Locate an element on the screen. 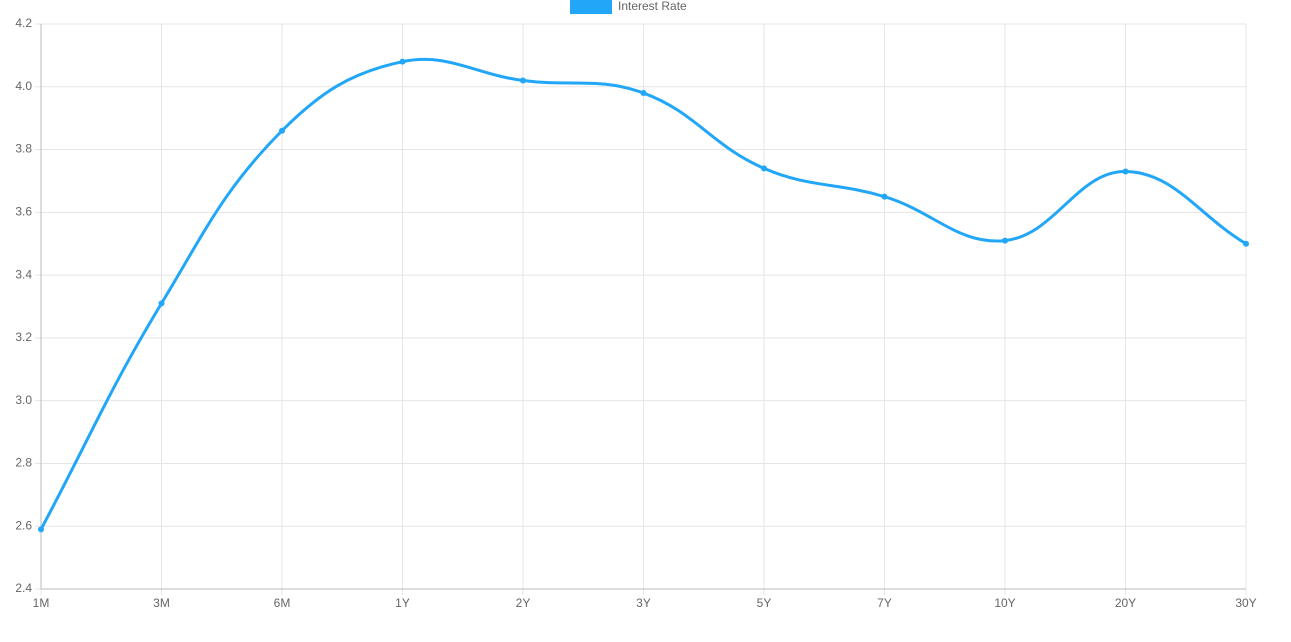  y-tick-label: 2.6 is located at coordinates (23, 525).